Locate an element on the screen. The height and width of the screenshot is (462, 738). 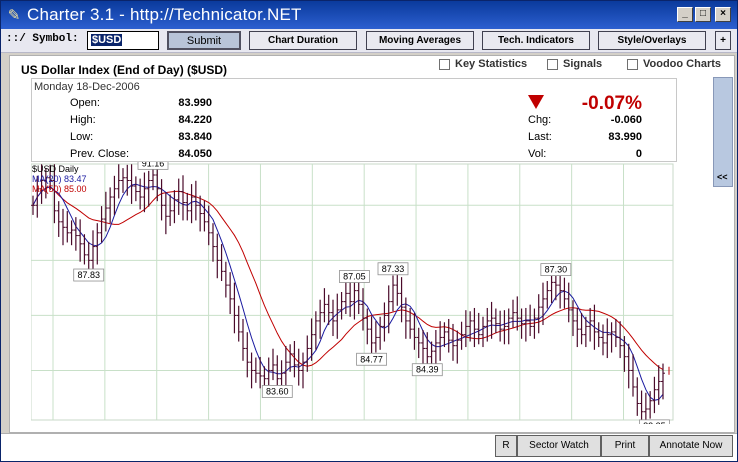
annotation-label: 84.77 is located at coordinates (371, 359).